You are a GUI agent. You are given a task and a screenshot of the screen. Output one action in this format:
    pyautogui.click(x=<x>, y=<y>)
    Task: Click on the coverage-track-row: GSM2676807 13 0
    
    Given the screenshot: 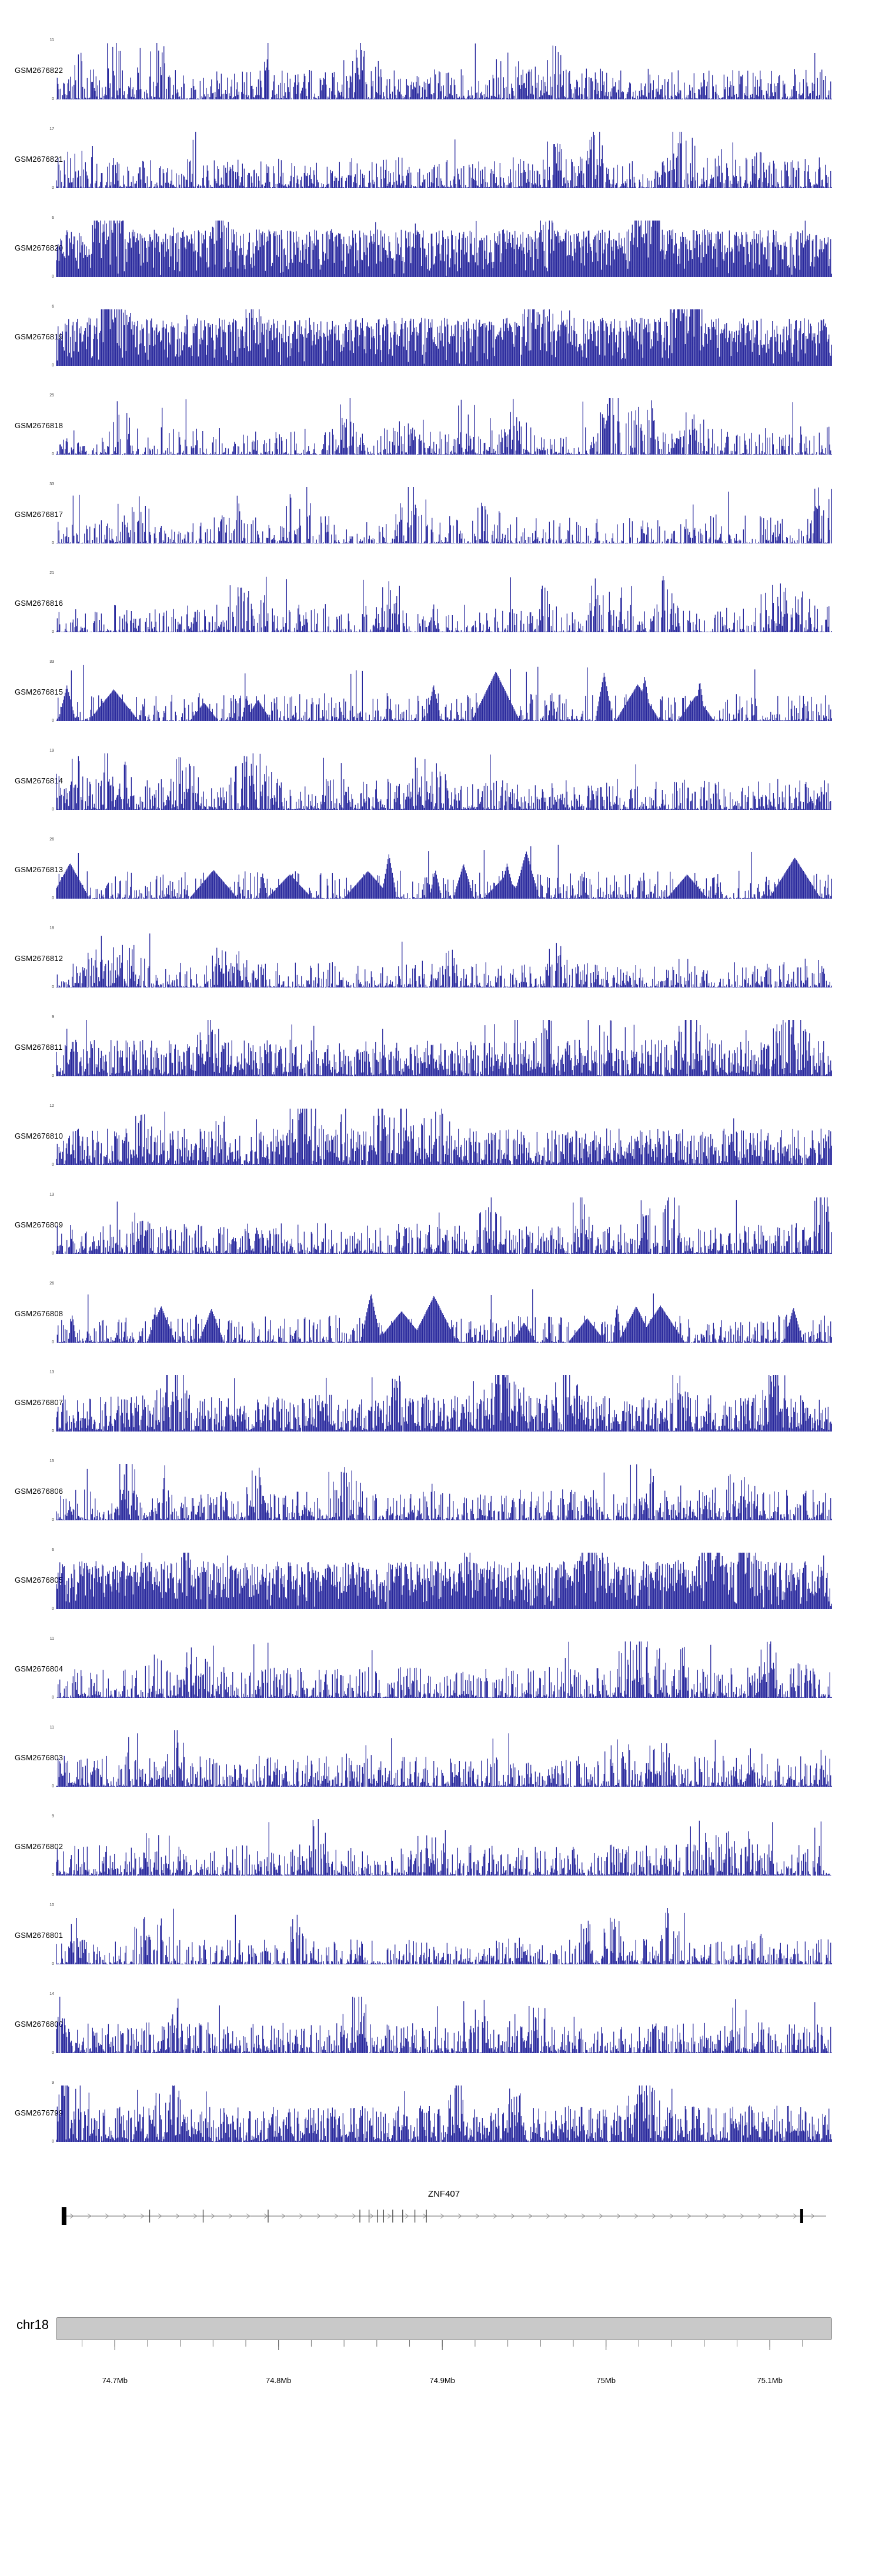 What is the action you would take?
    pyautogui.click(x=441, y=1393)
    